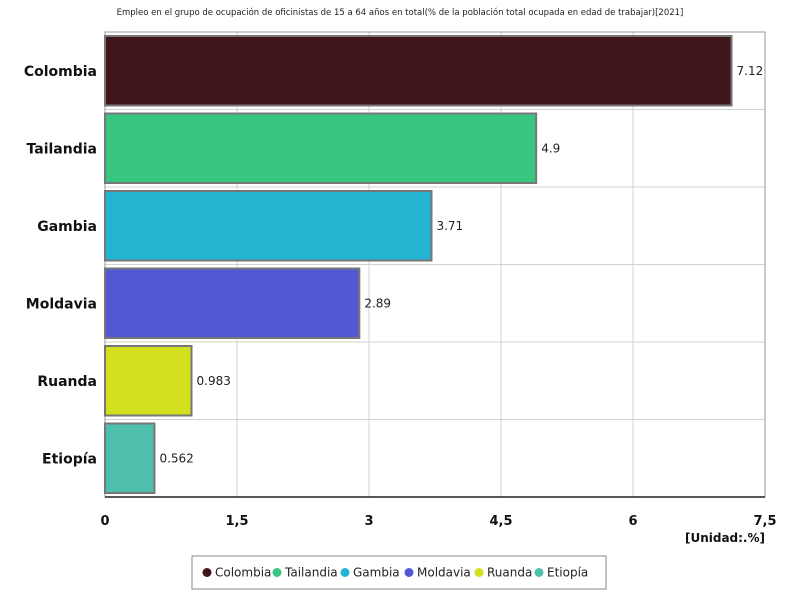 This screenshot has width=800, height=600. What do you see at coordinates (176, 458) in the screenshot?
I see `value-label-etiopía: 0.562` at bounding box center [176, 458].